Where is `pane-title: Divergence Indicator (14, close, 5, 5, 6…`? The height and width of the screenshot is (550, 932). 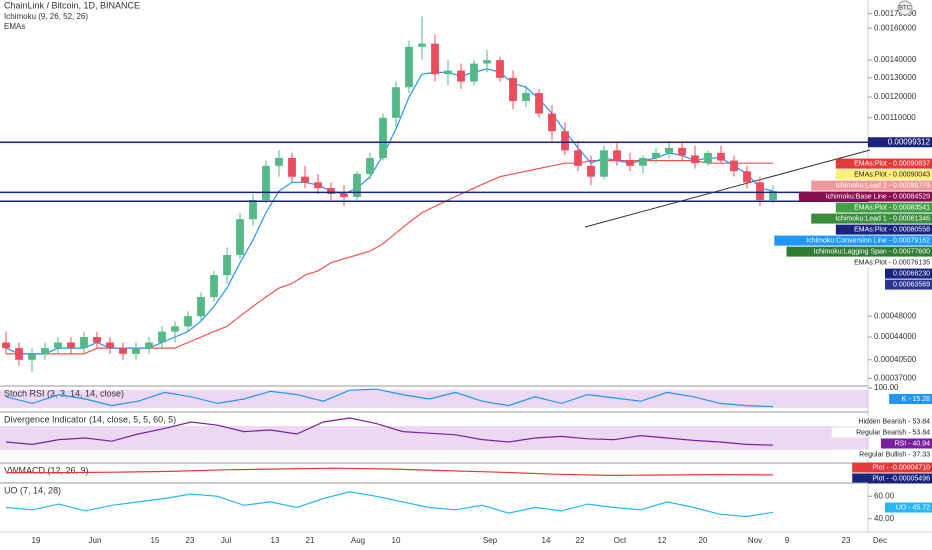 pane-title: Divergence Indicator (14, close, 5, 5, 6… is located at coordinates (90, 419).